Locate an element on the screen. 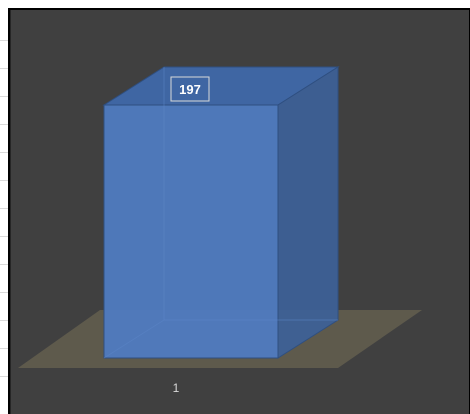 The height and width of the screenshot is (414, 470). data-label-box is located at coordinates (190, 89).